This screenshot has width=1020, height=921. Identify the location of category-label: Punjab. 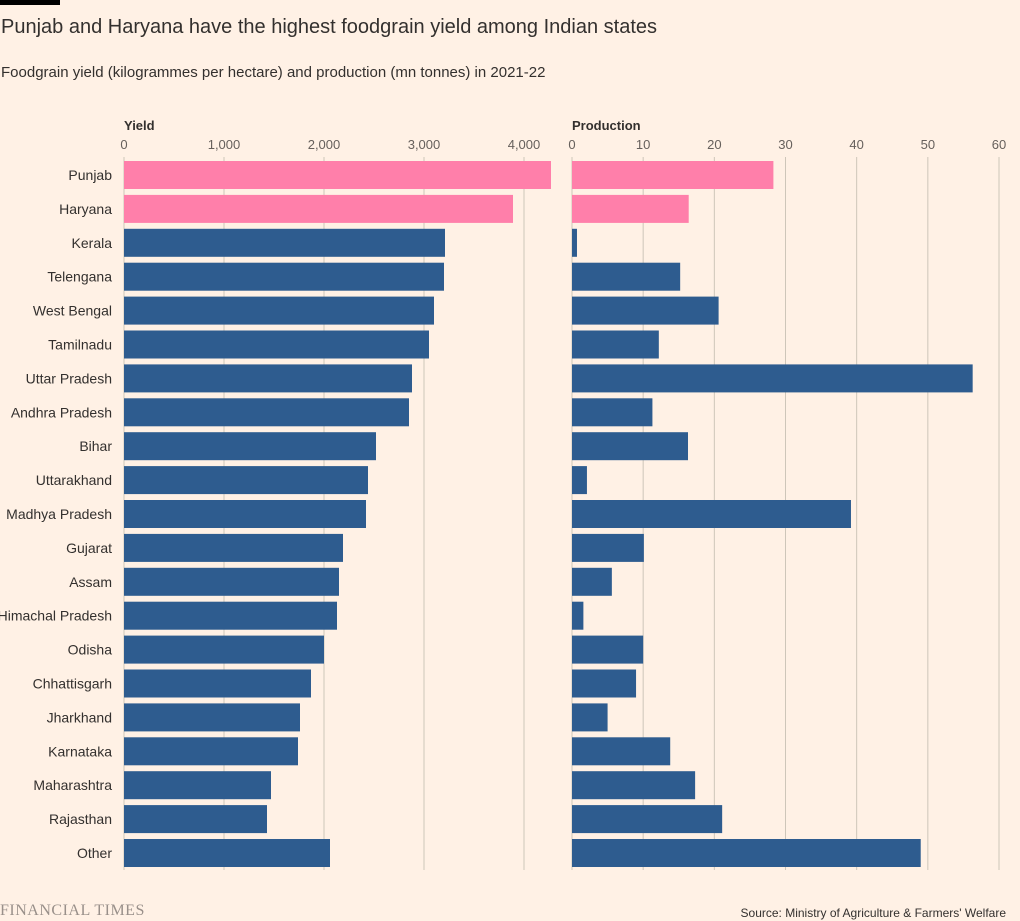
(90, 175).